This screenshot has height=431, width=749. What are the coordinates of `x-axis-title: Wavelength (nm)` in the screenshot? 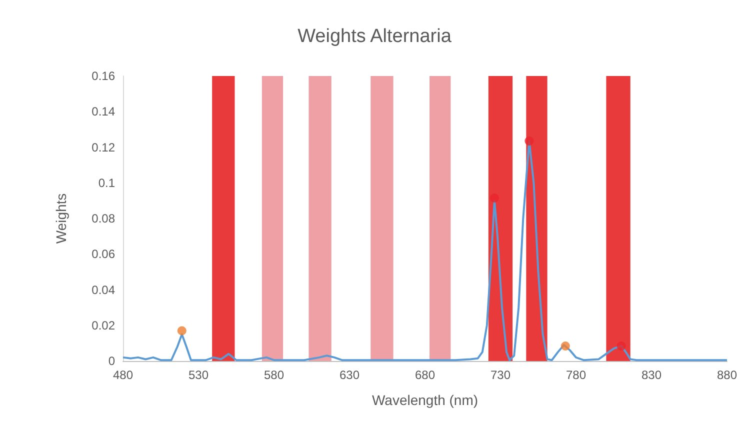 It's located at (425, 400).